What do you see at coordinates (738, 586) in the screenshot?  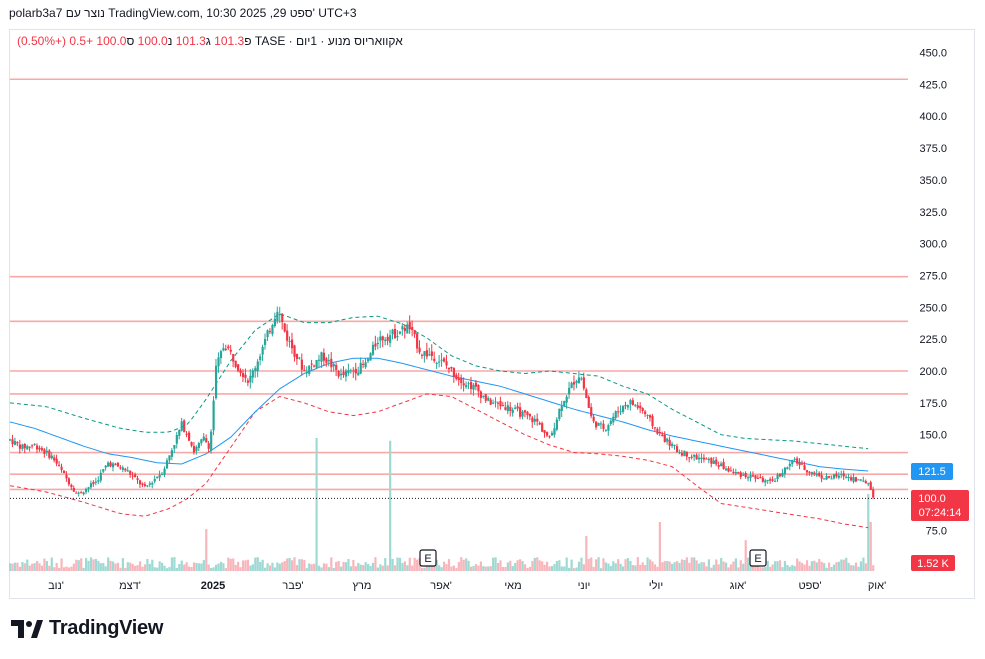 I see `time-tick-label: אוג'` at bounding box center [738, 586].